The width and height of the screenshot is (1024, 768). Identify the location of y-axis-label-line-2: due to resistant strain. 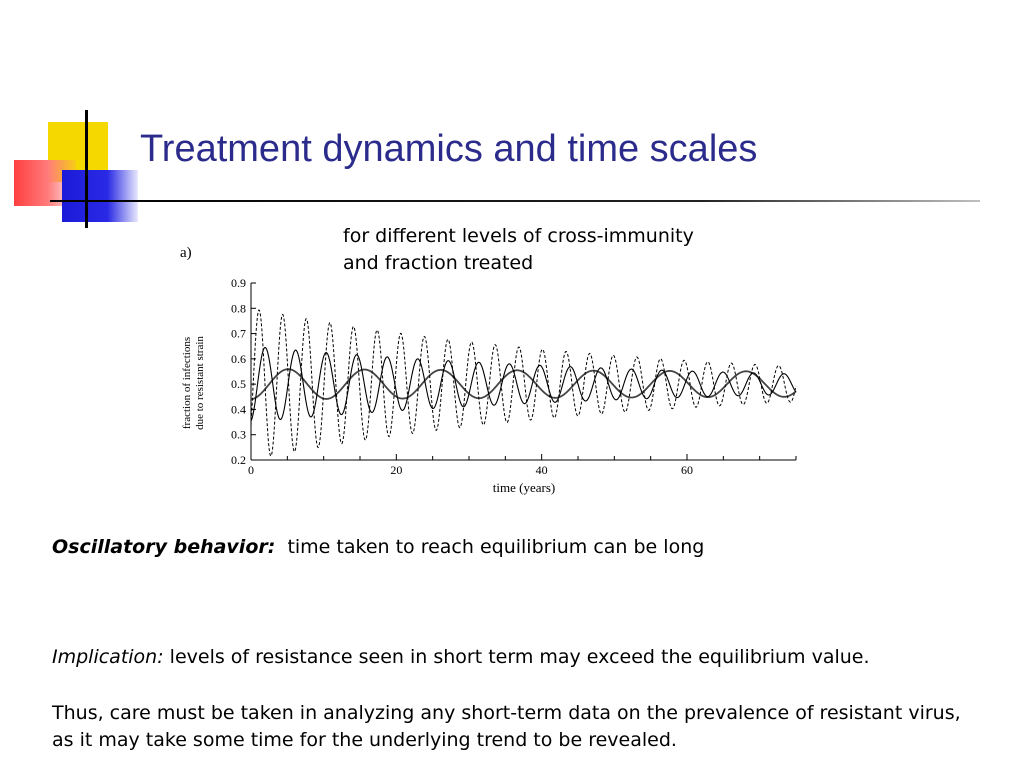
(200, 383).